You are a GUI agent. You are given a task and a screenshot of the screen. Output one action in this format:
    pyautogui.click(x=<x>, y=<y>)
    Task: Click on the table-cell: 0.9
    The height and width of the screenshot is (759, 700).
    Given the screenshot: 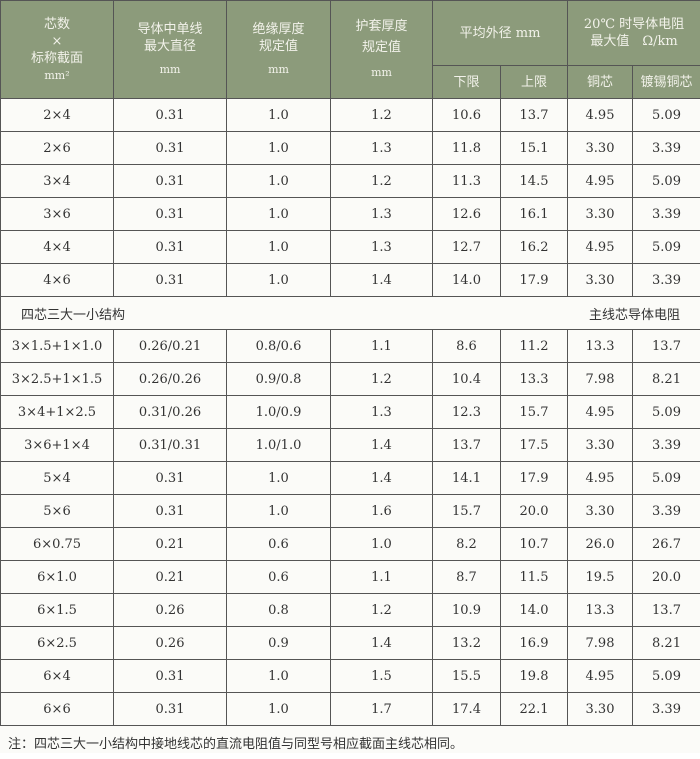 What is the action you would take?
    pyautogui.click(x=279, y=643)
    